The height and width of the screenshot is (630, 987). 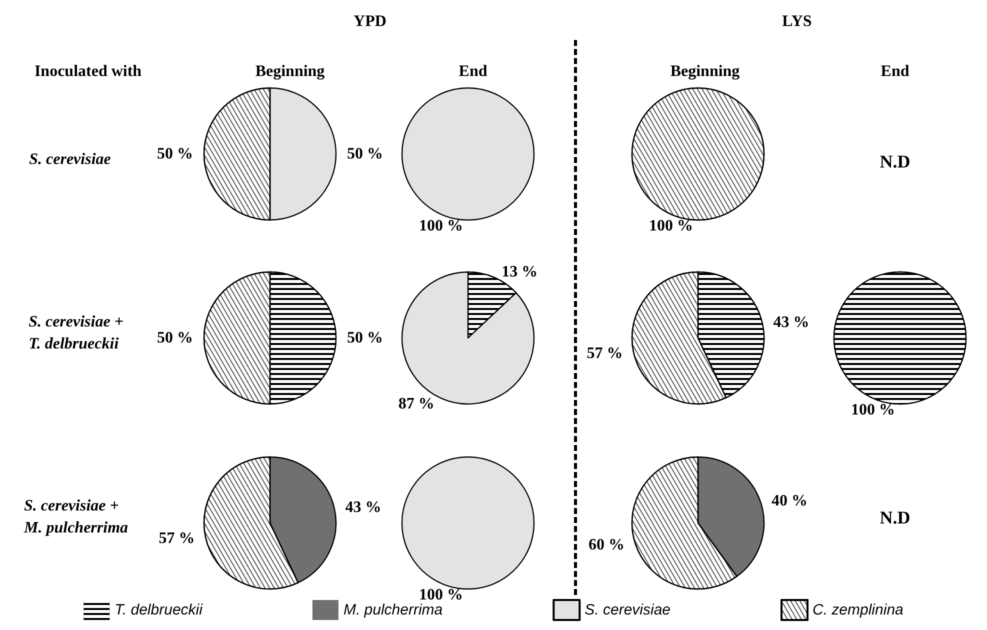 What do you see at coordinates (76, 333) in the screenshot?
I see `text: S. cerevisiae + T. delbrueckii` at bounding box center [76, 333].